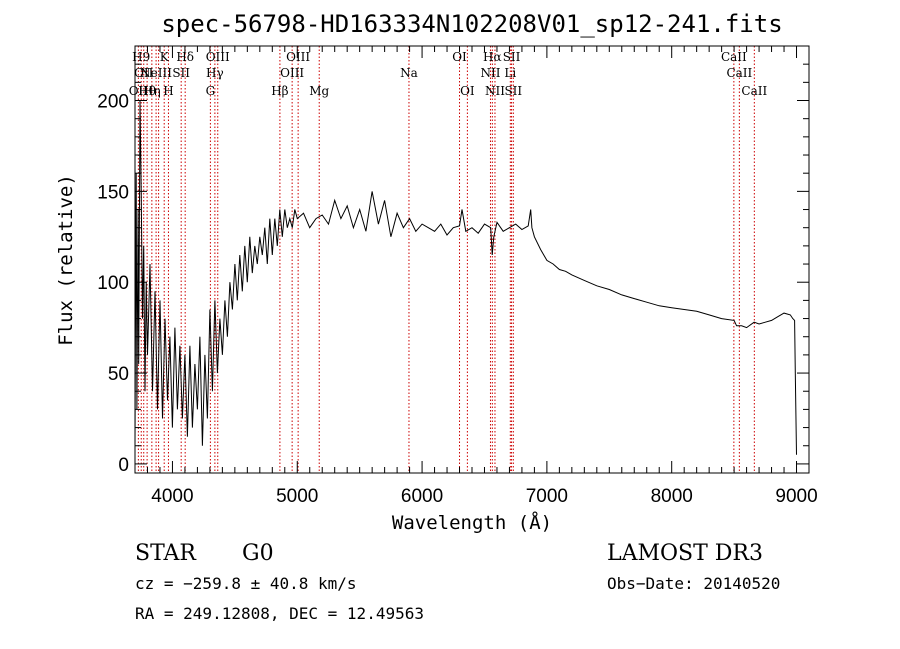 This screenshot has height=649, width=900. I want to click on line-label-17: Mg, so click(319, 91).